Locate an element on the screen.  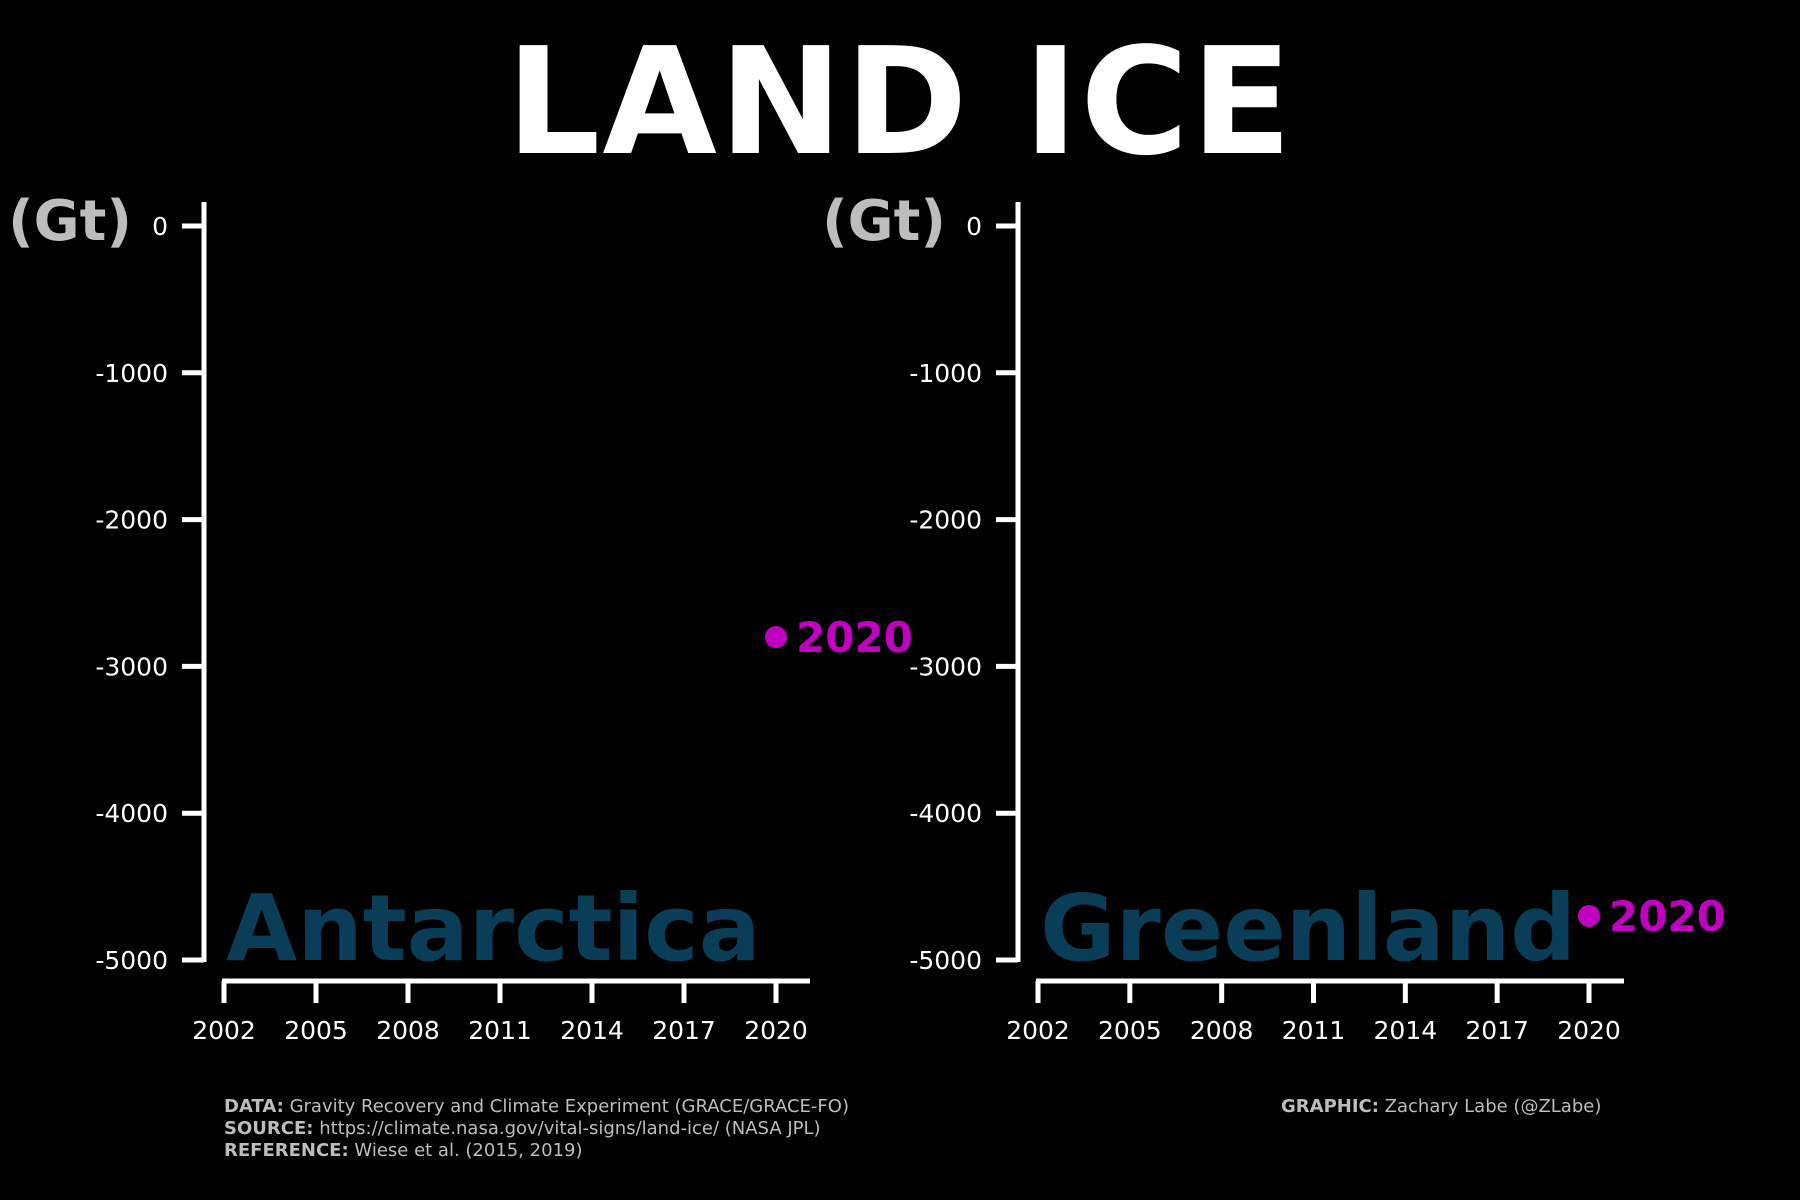
antarctica-y-tick-label: -1000 is located at coordinates (131, 373).